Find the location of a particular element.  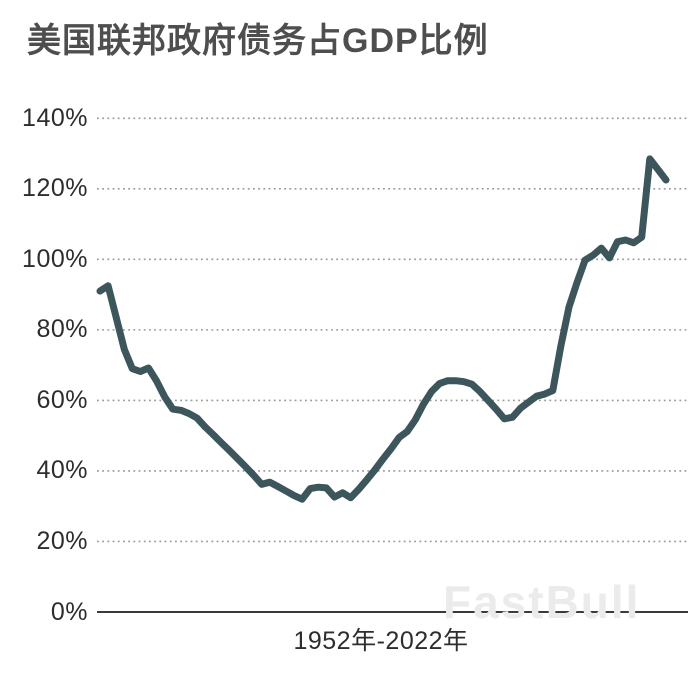

y-tick-label-140: 140% is located at coordinates (55, 117).